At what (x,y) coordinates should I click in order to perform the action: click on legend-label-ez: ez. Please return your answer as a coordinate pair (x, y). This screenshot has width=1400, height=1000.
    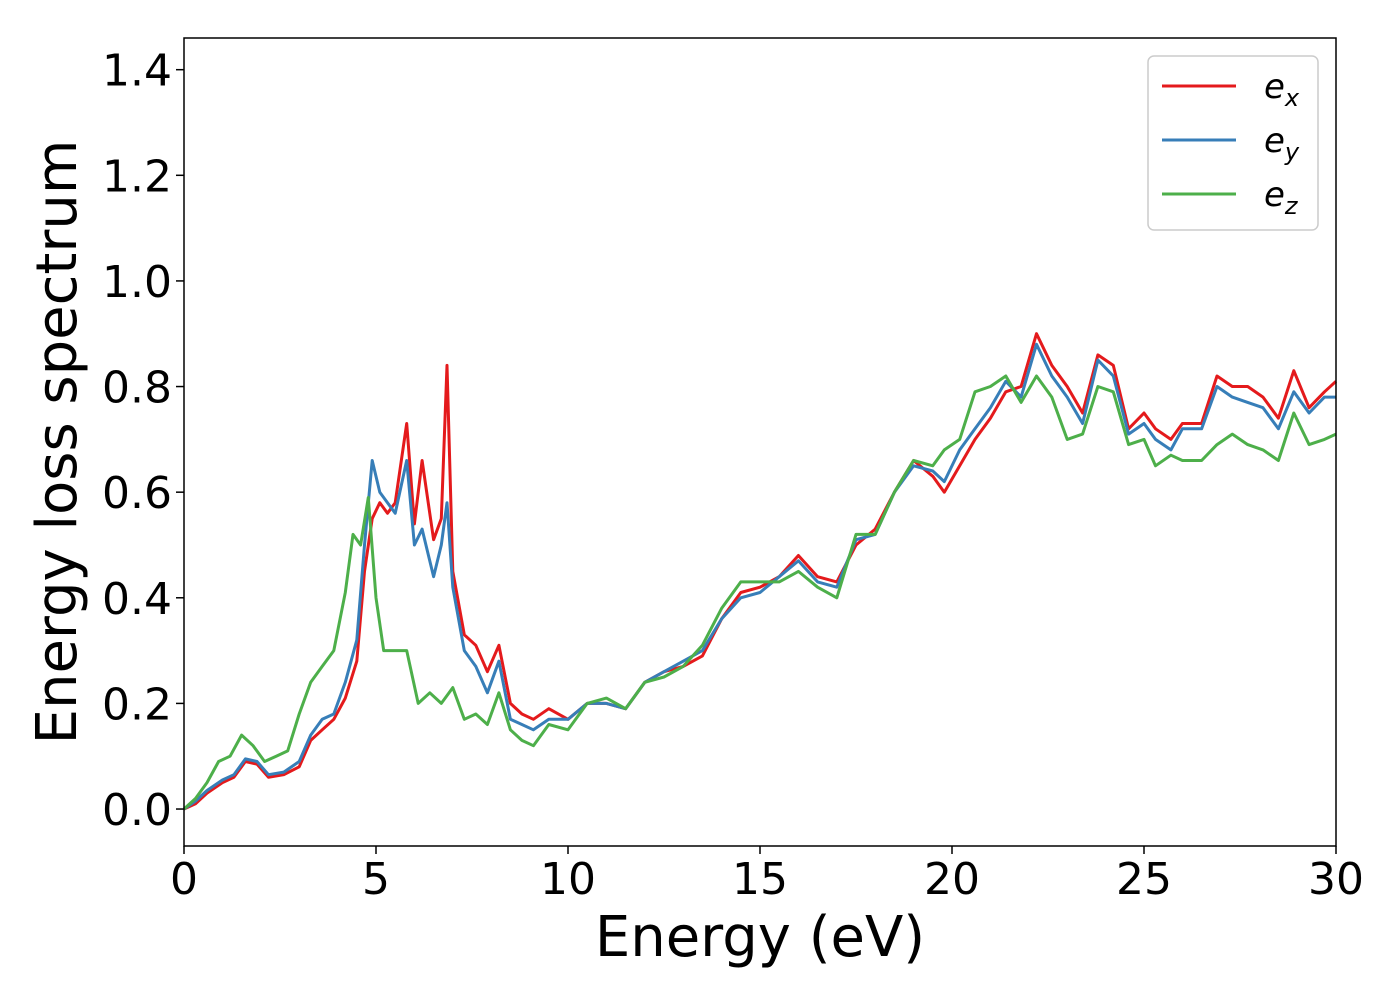
    Looking at the image, I should click on (1281, 197).